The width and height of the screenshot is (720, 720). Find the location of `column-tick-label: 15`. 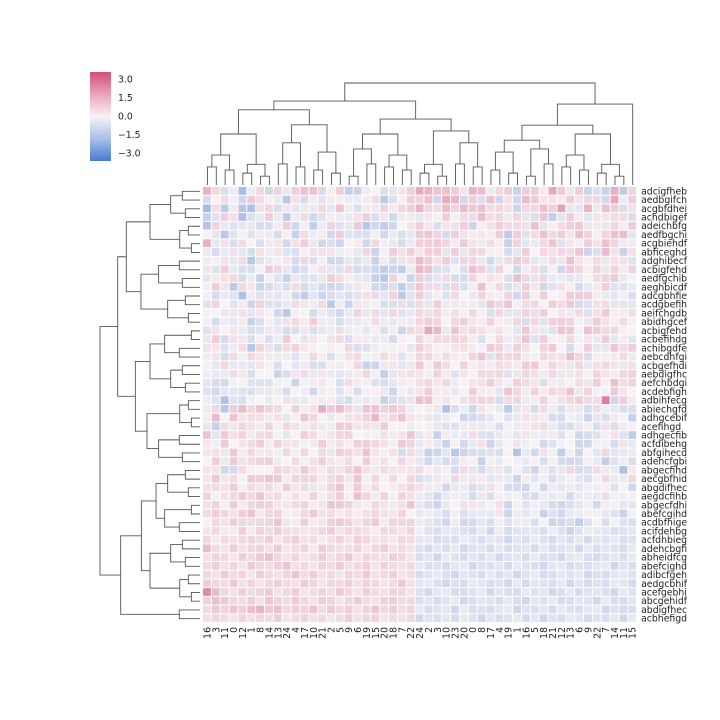

column-tick-label: 15 is located at coordinates (376, 633).